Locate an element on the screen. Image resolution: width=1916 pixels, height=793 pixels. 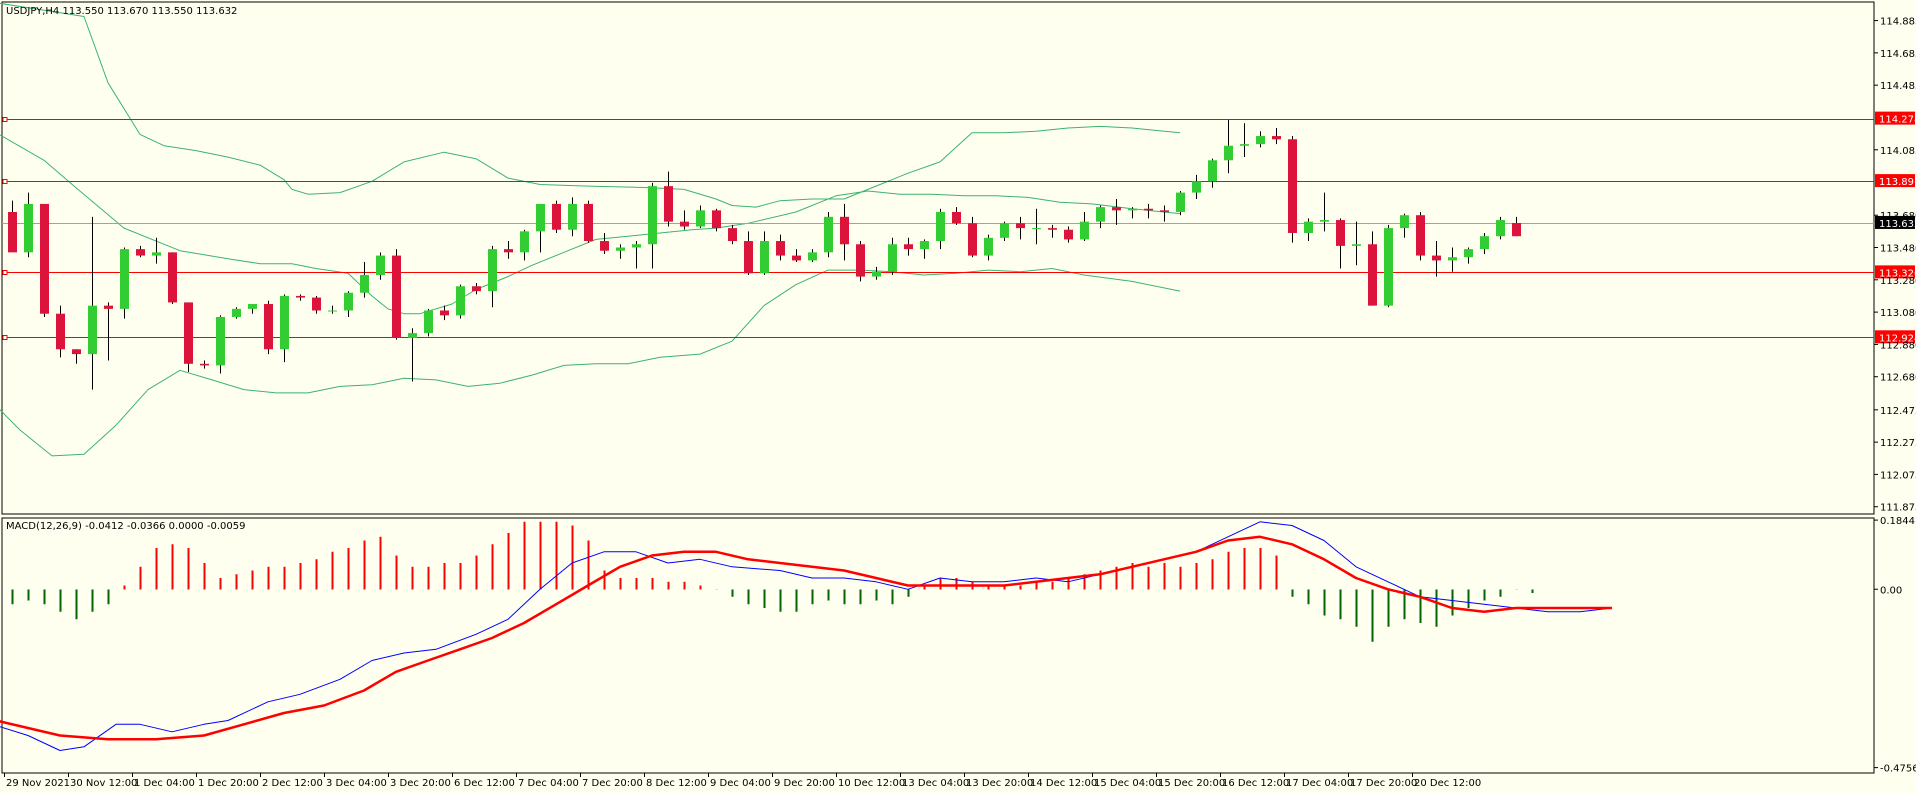
time-tick-label: 10 Dec 12:00 is located at coordinates (871, 783).